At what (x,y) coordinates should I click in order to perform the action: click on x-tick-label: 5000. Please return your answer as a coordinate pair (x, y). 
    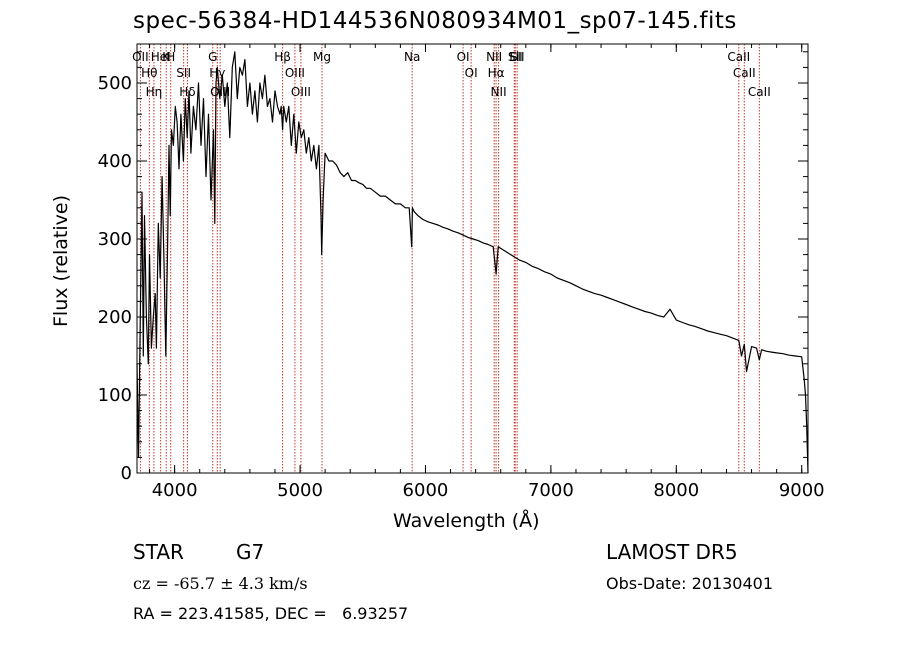
    Looking at the image, I should click on (300, 490).